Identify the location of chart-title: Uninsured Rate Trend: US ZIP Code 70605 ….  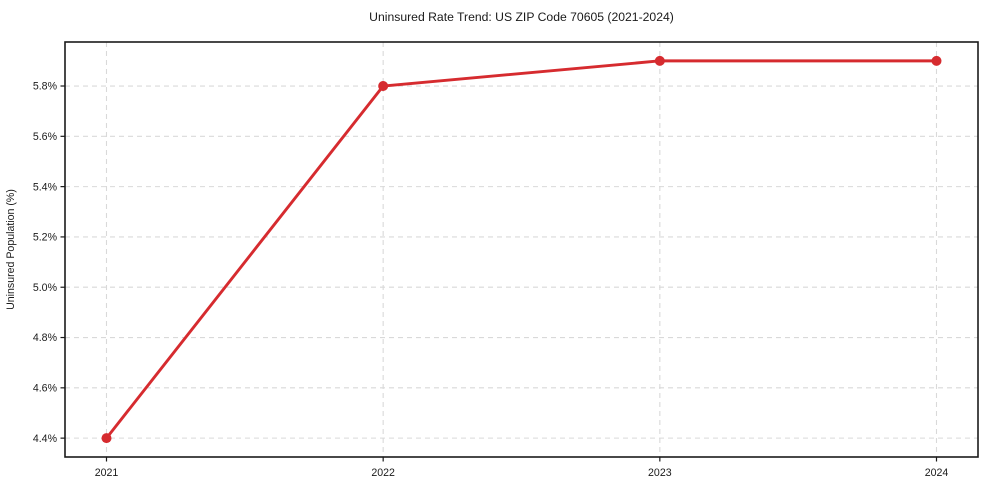
(521, 17).